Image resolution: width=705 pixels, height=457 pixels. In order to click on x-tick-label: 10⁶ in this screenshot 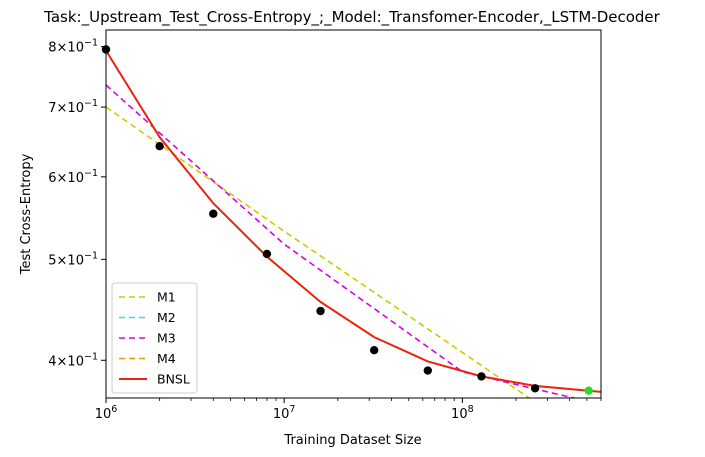, I will do `click(106, 413)`.